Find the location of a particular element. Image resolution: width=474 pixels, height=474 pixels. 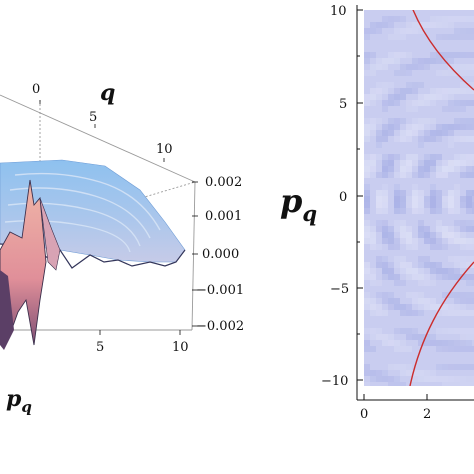

pq-axis-label: pq is located at coordinates (19, 401).